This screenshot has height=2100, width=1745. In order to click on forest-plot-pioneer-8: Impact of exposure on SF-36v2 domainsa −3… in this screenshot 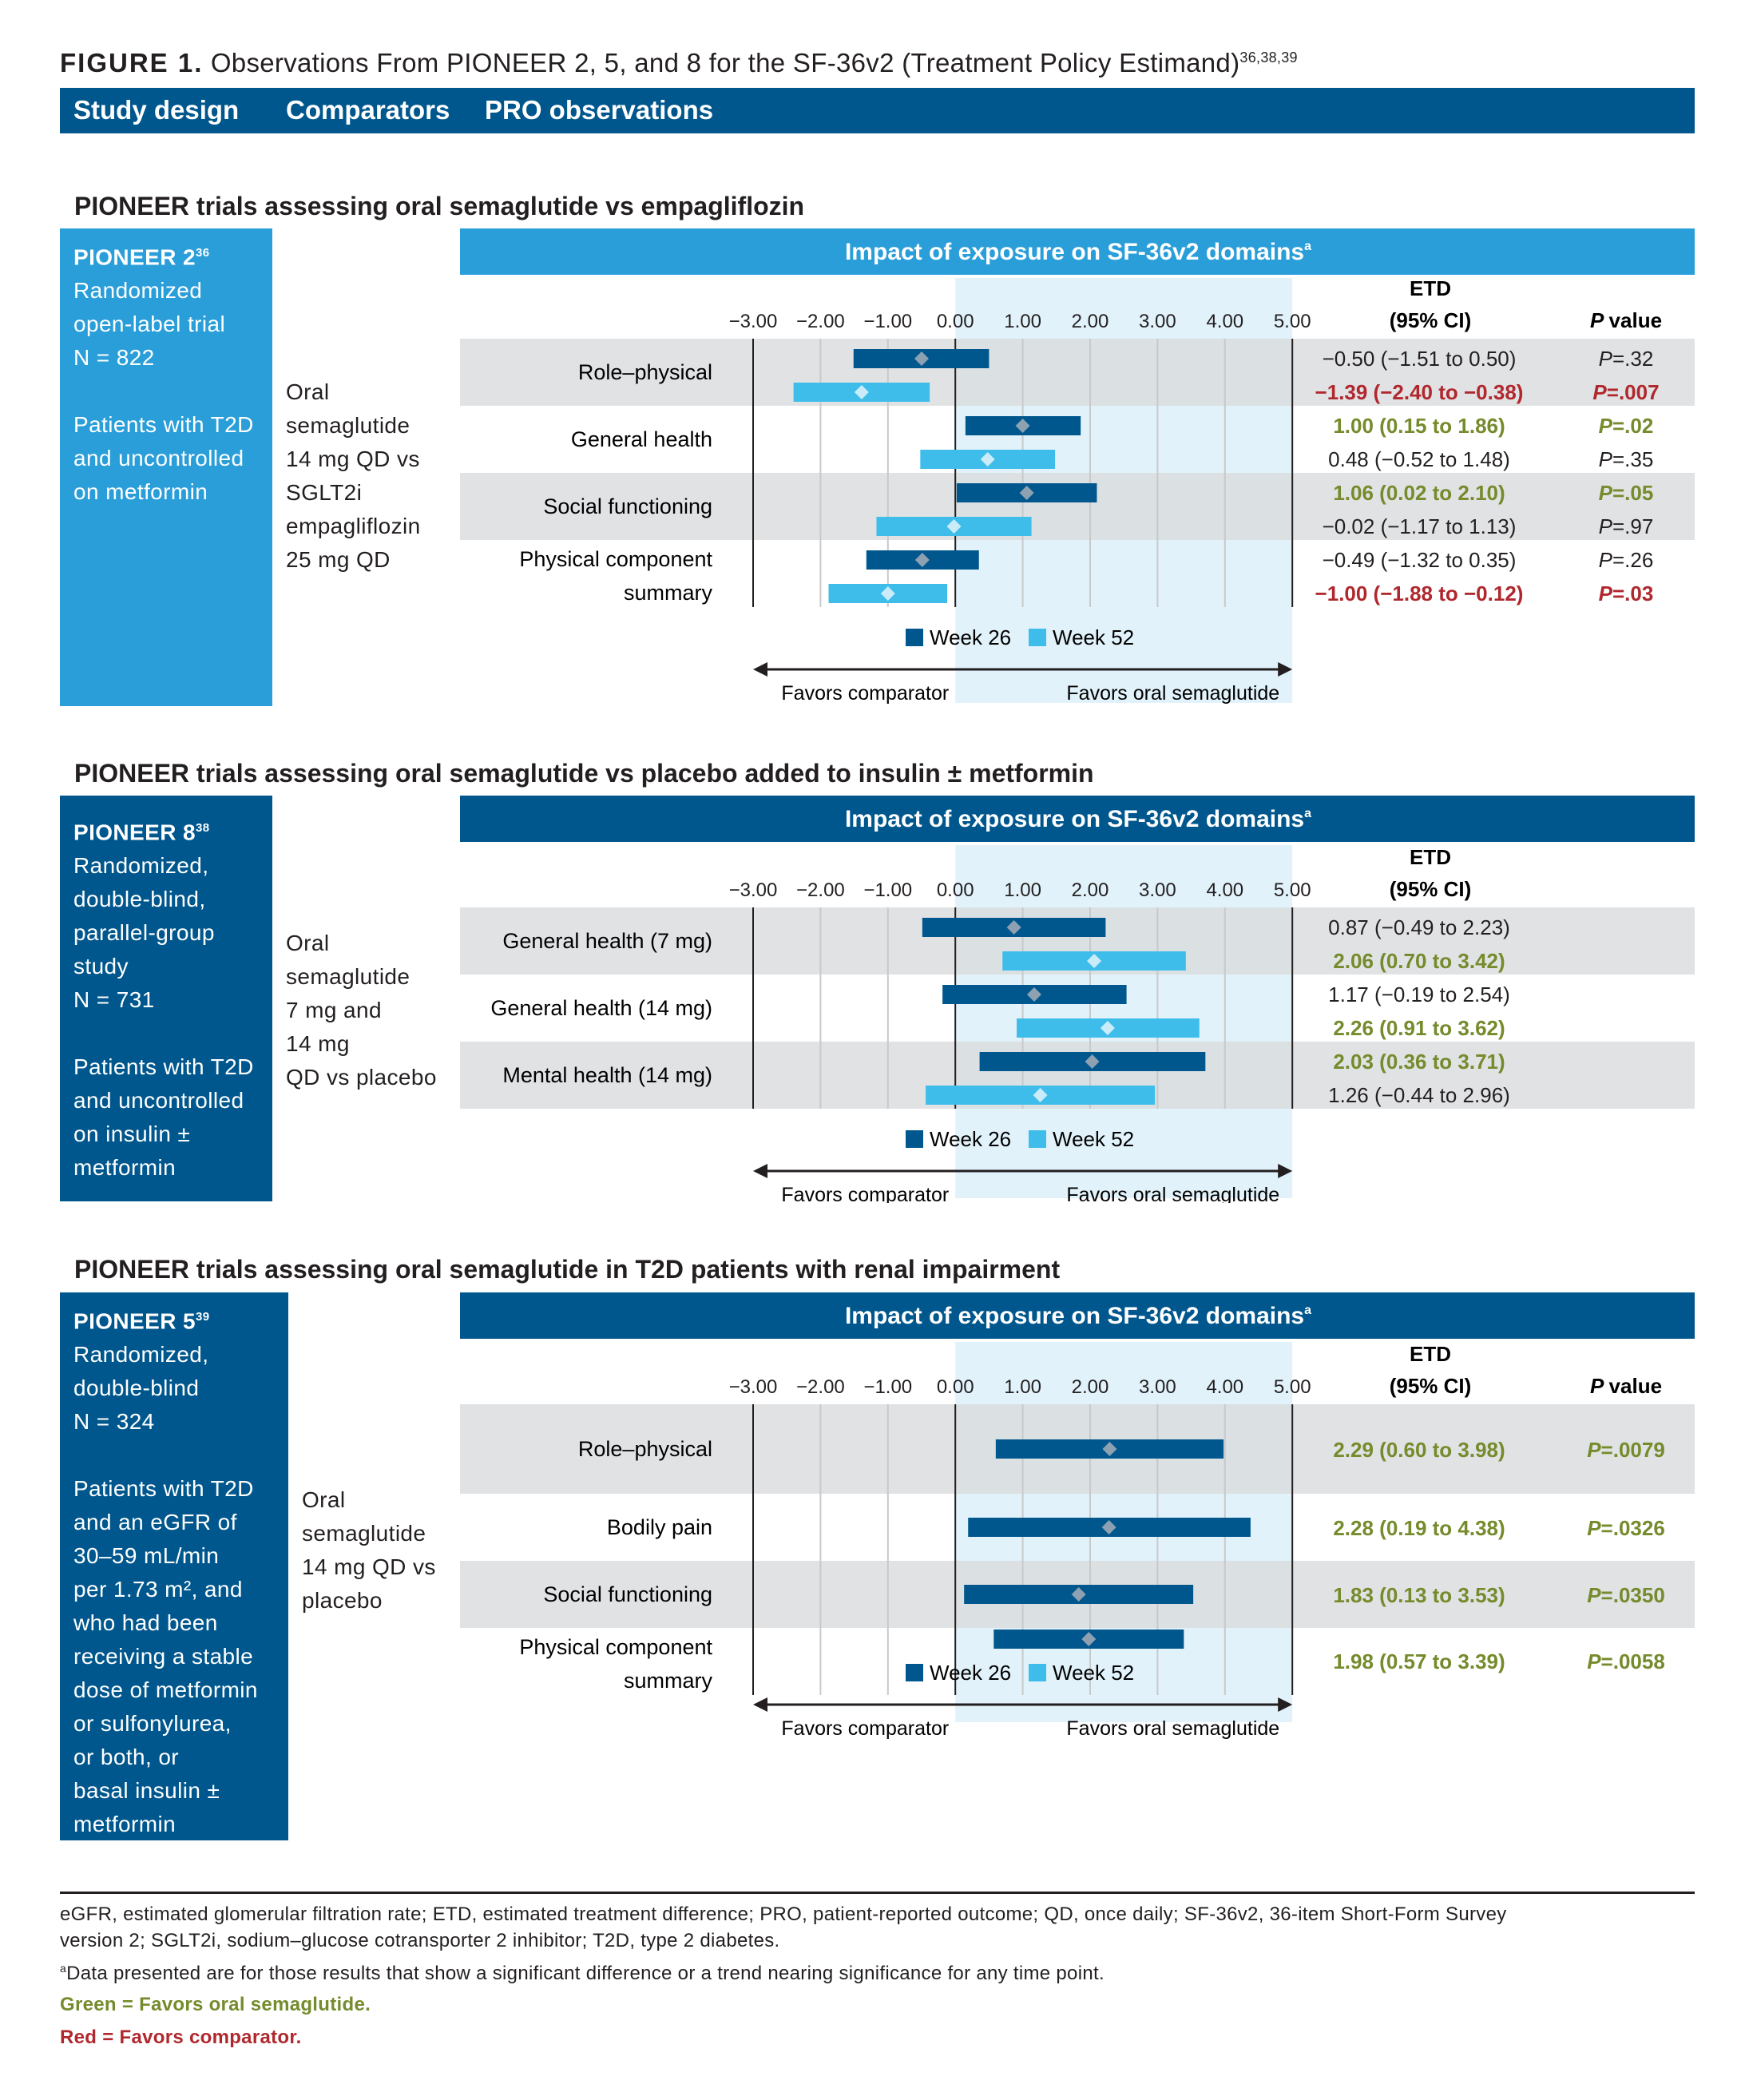, I will do `click(1077, 999)`.